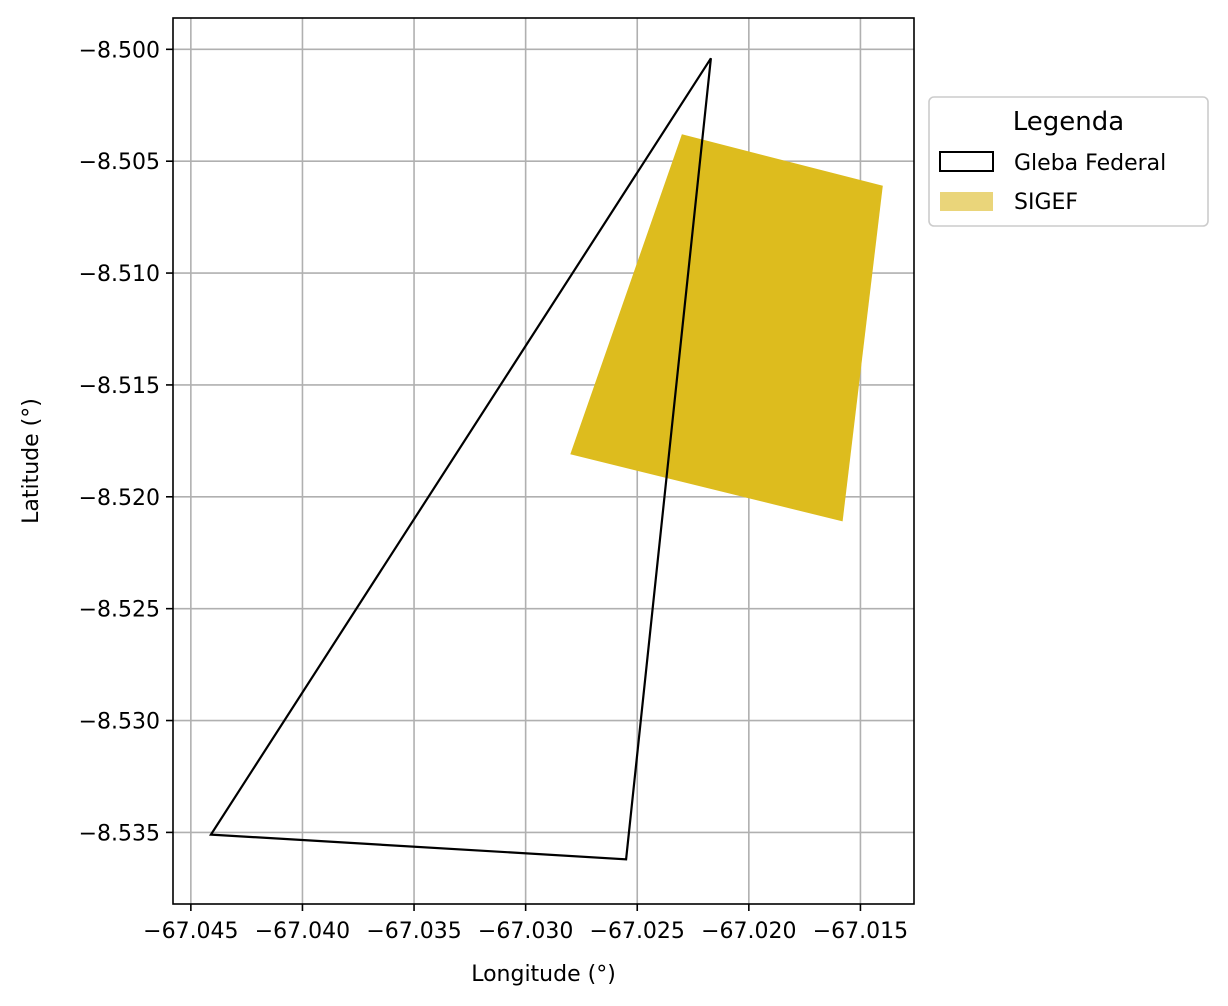 The width and height of the screenshot is (1228, 1006). I want to click on y-tick-label: −8.530, so click(119, 722).